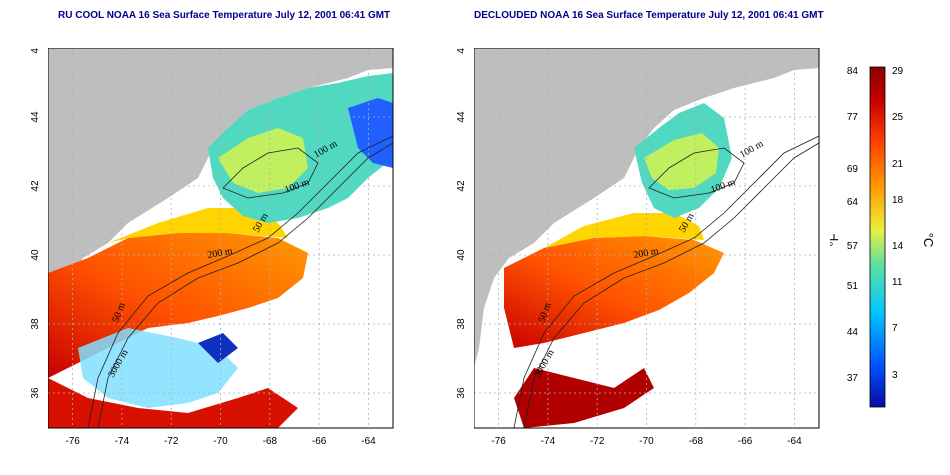  Describe the element at coordinates (853, 225) in the screenshot. I see `fahrenheit-ticks: 84 77 69 64 57 51 44 37` at that location.